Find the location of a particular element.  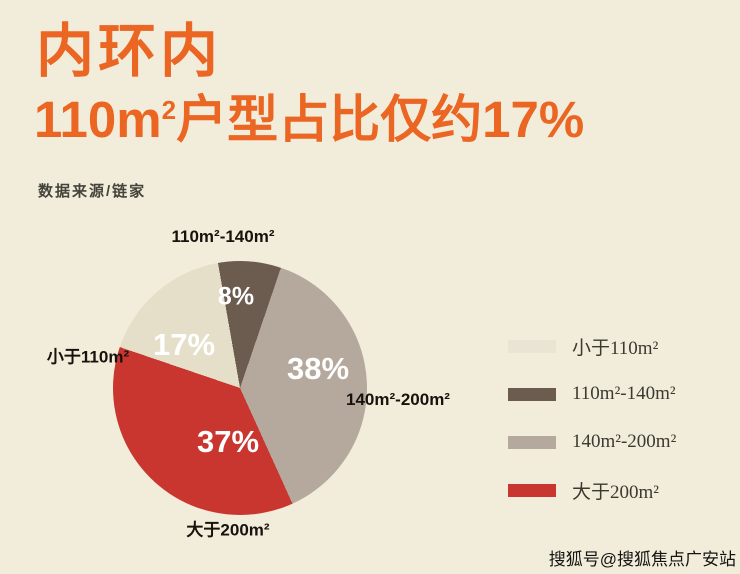

legend-label: 140m²-200m² is located at coordinates (624, 441).